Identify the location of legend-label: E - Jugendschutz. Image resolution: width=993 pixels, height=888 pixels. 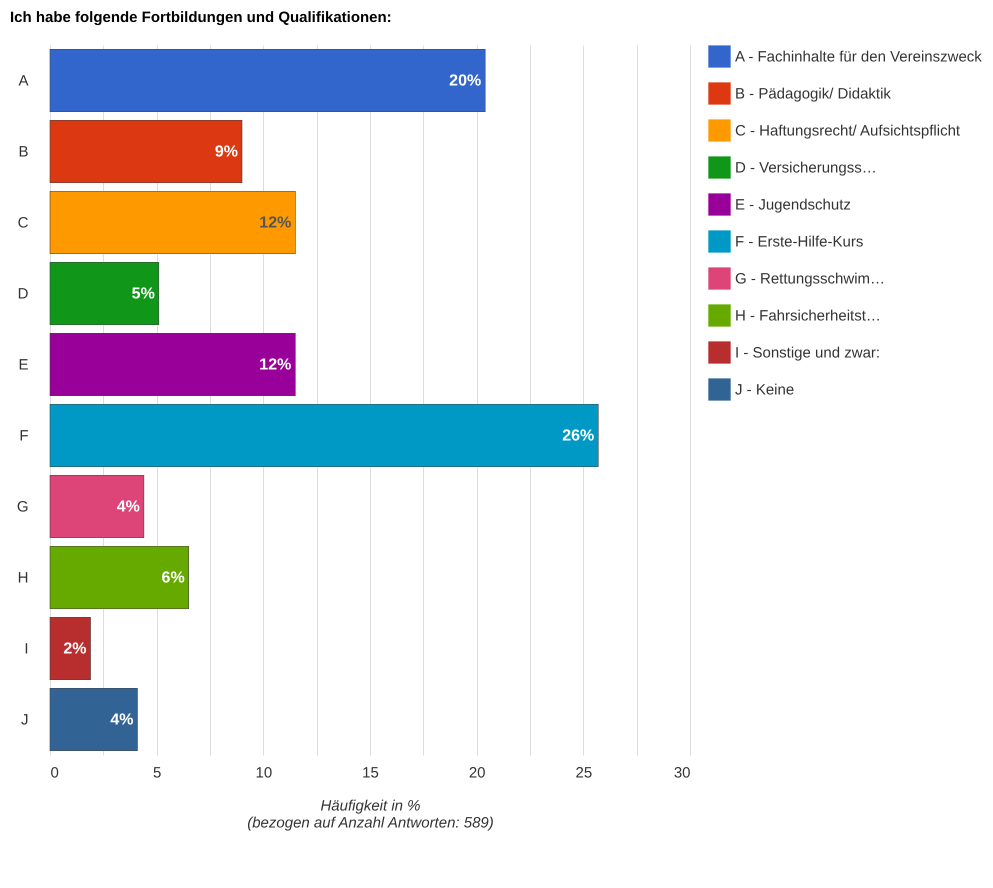
(793, 205).